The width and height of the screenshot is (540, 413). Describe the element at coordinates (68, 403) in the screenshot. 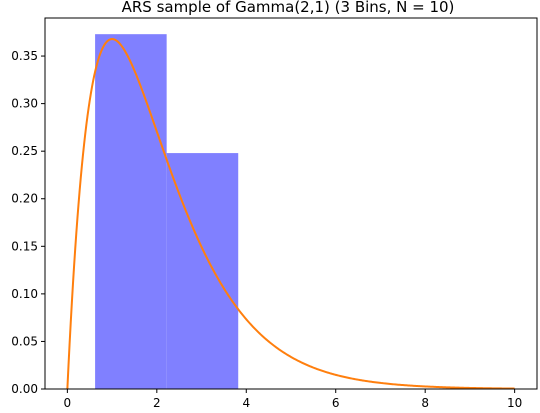

I see `x-tick-label: 0` at that location.